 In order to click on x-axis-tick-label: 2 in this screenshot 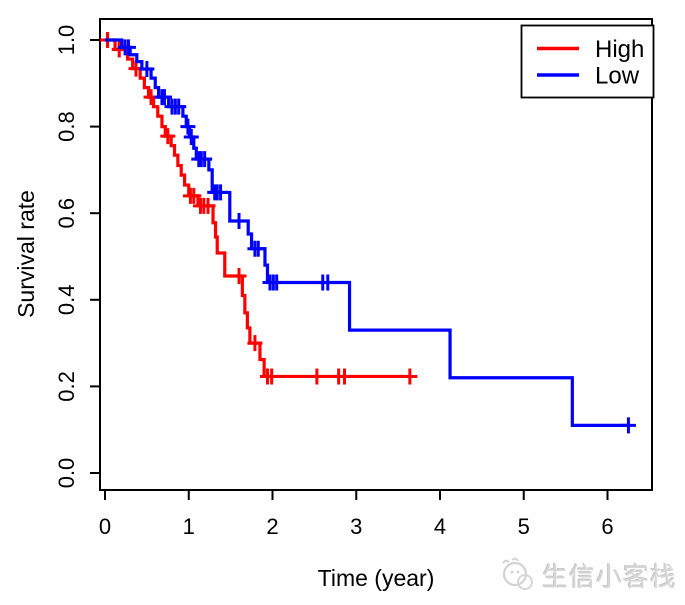, I will do `click(272, 526)`.